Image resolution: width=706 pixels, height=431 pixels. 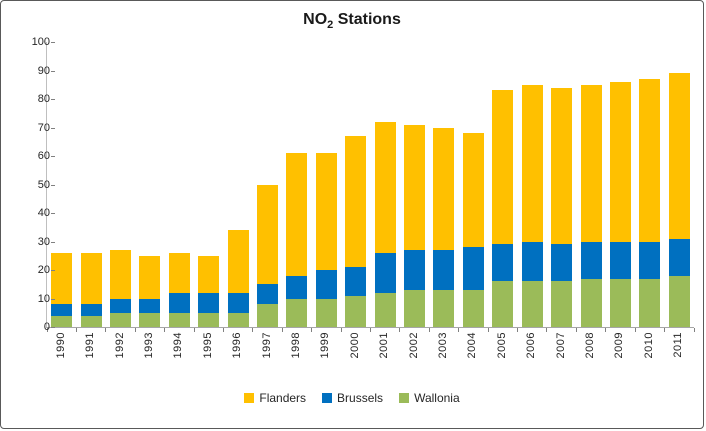 I want to click on bar-group-2011, so click(x=679, y=184).